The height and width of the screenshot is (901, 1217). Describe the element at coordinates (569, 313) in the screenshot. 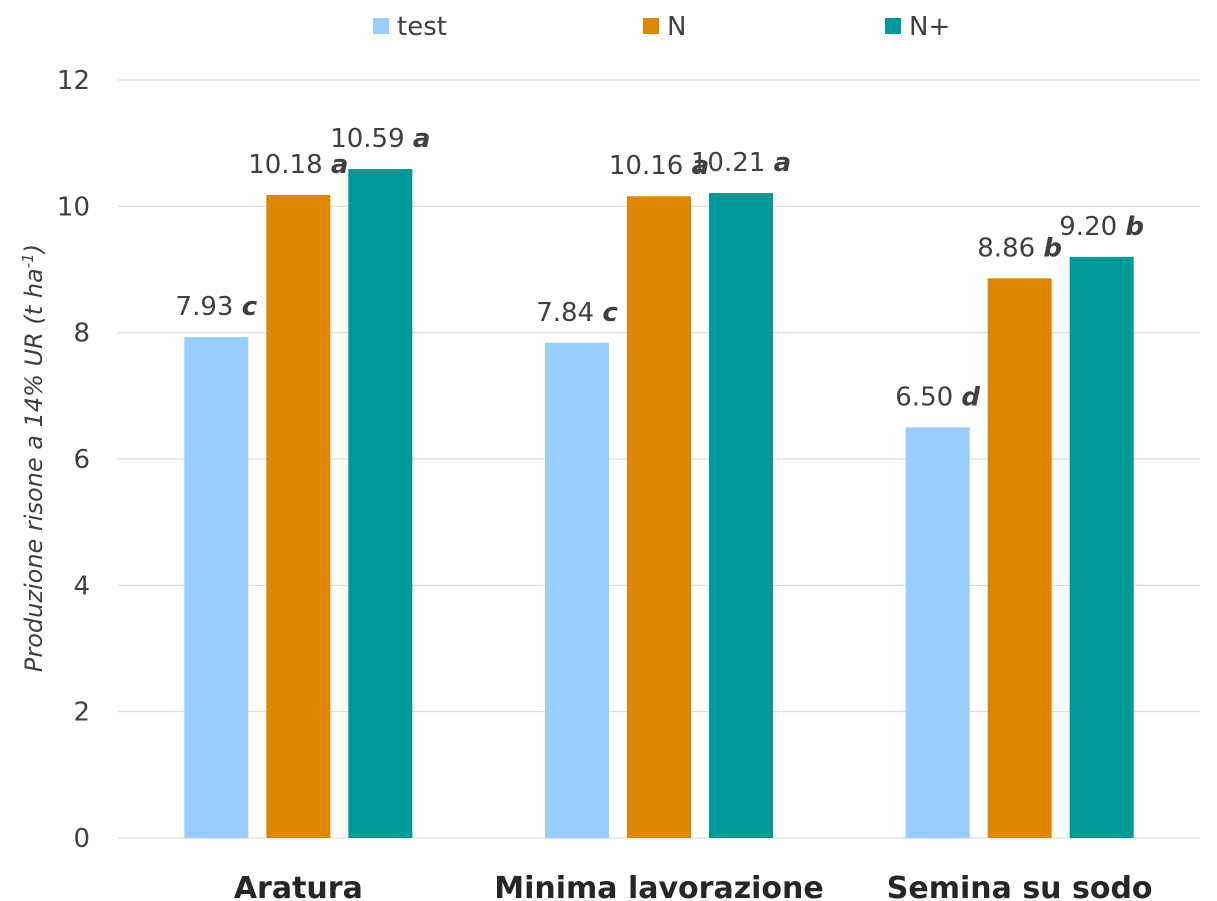

I see `data-label-value: 7.84` at that location.